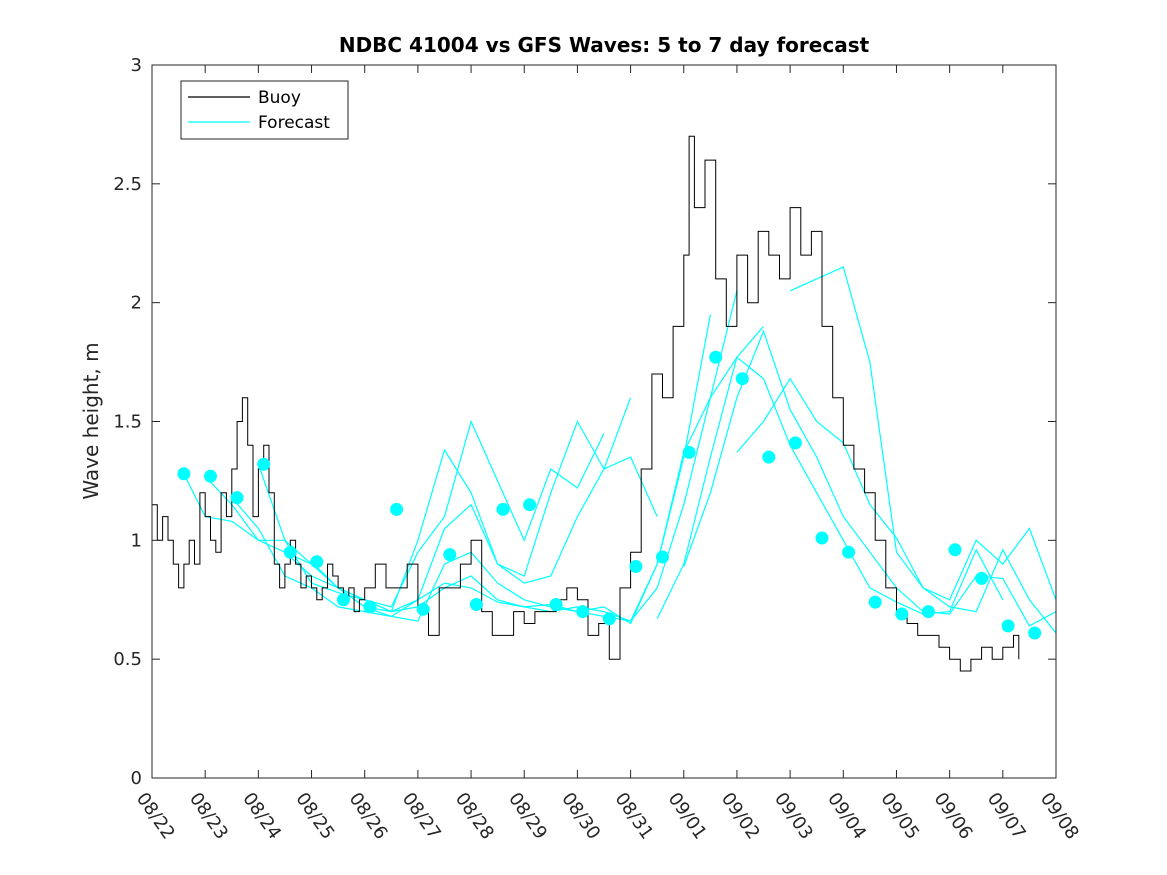  Describe the element at coordinates (127, 422) in the screenshot. I see `y-tick-label: 1.5` at that location.